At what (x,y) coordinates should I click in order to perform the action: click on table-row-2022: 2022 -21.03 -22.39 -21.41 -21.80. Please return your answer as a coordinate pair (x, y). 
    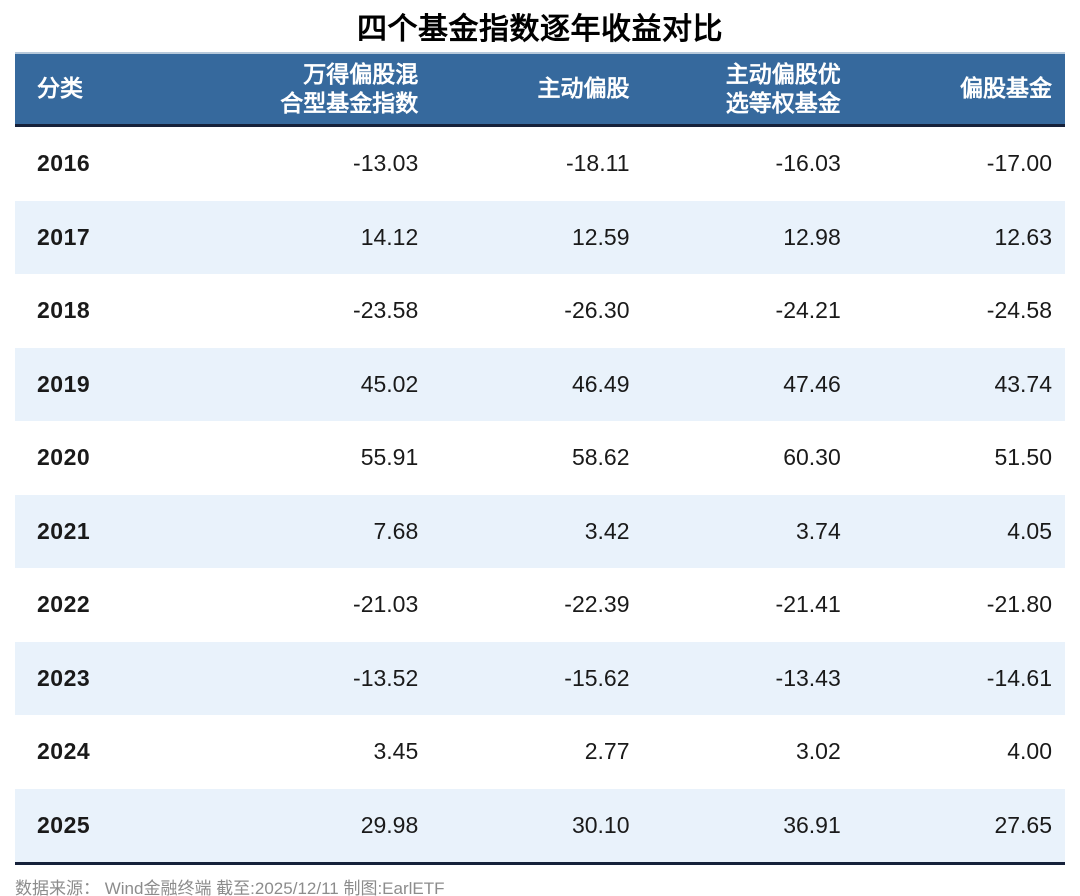
    Looking at the image, I should click on (540, 605).